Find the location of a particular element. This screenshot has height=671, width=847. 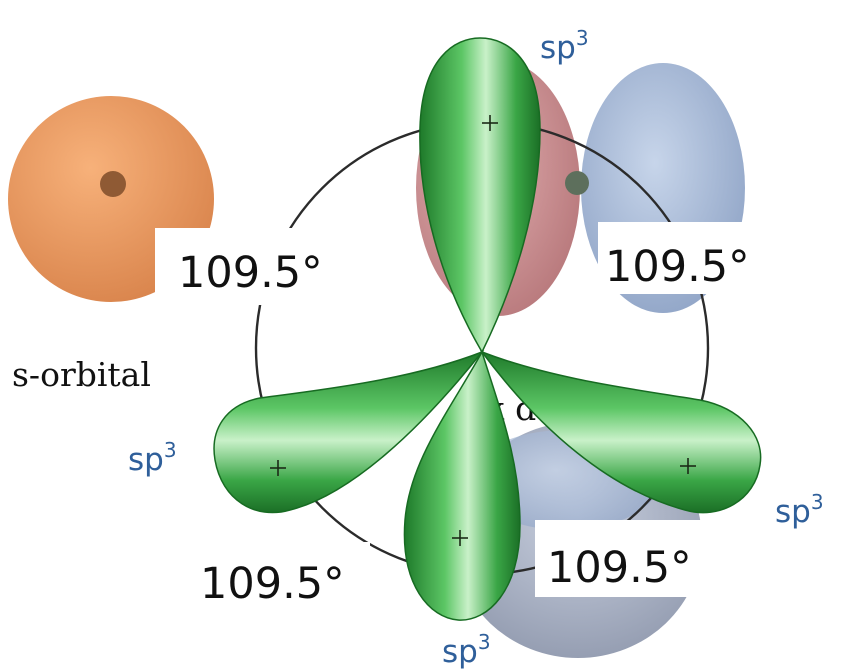

sp3-label-bottom: sp3 is located at coordinates (466, 650).